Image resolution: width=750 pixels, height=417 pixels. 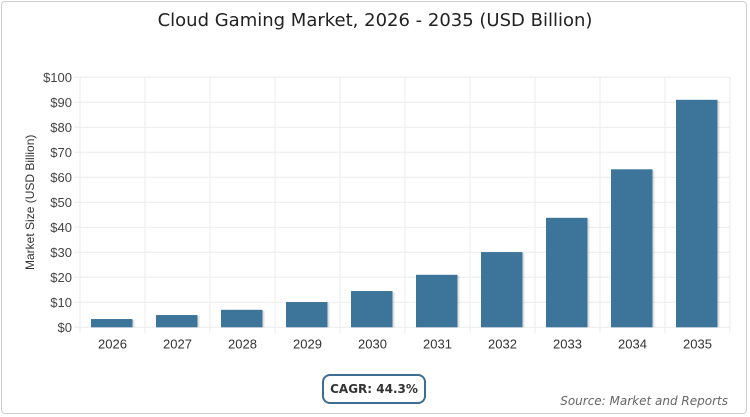 What do you see at coordinates (644, 401) in the screenshot?
I see `source-note: Source: Market and Reports` at bounding box center [644, 401].